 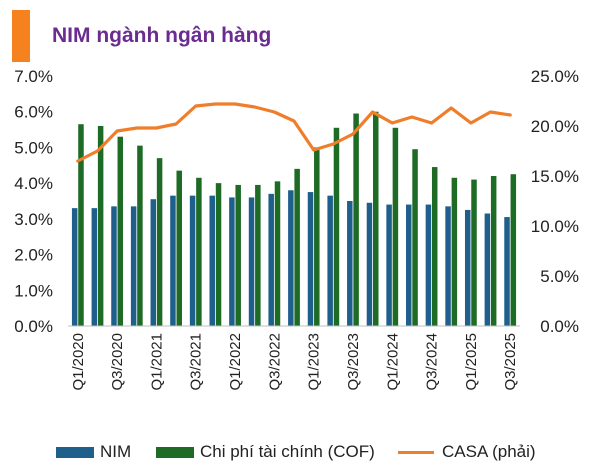 What do you see at coordinates (33, 183) in the screenshot?
I see `y-left-tick-label: 4.0%` at bounding box center [33, 183].